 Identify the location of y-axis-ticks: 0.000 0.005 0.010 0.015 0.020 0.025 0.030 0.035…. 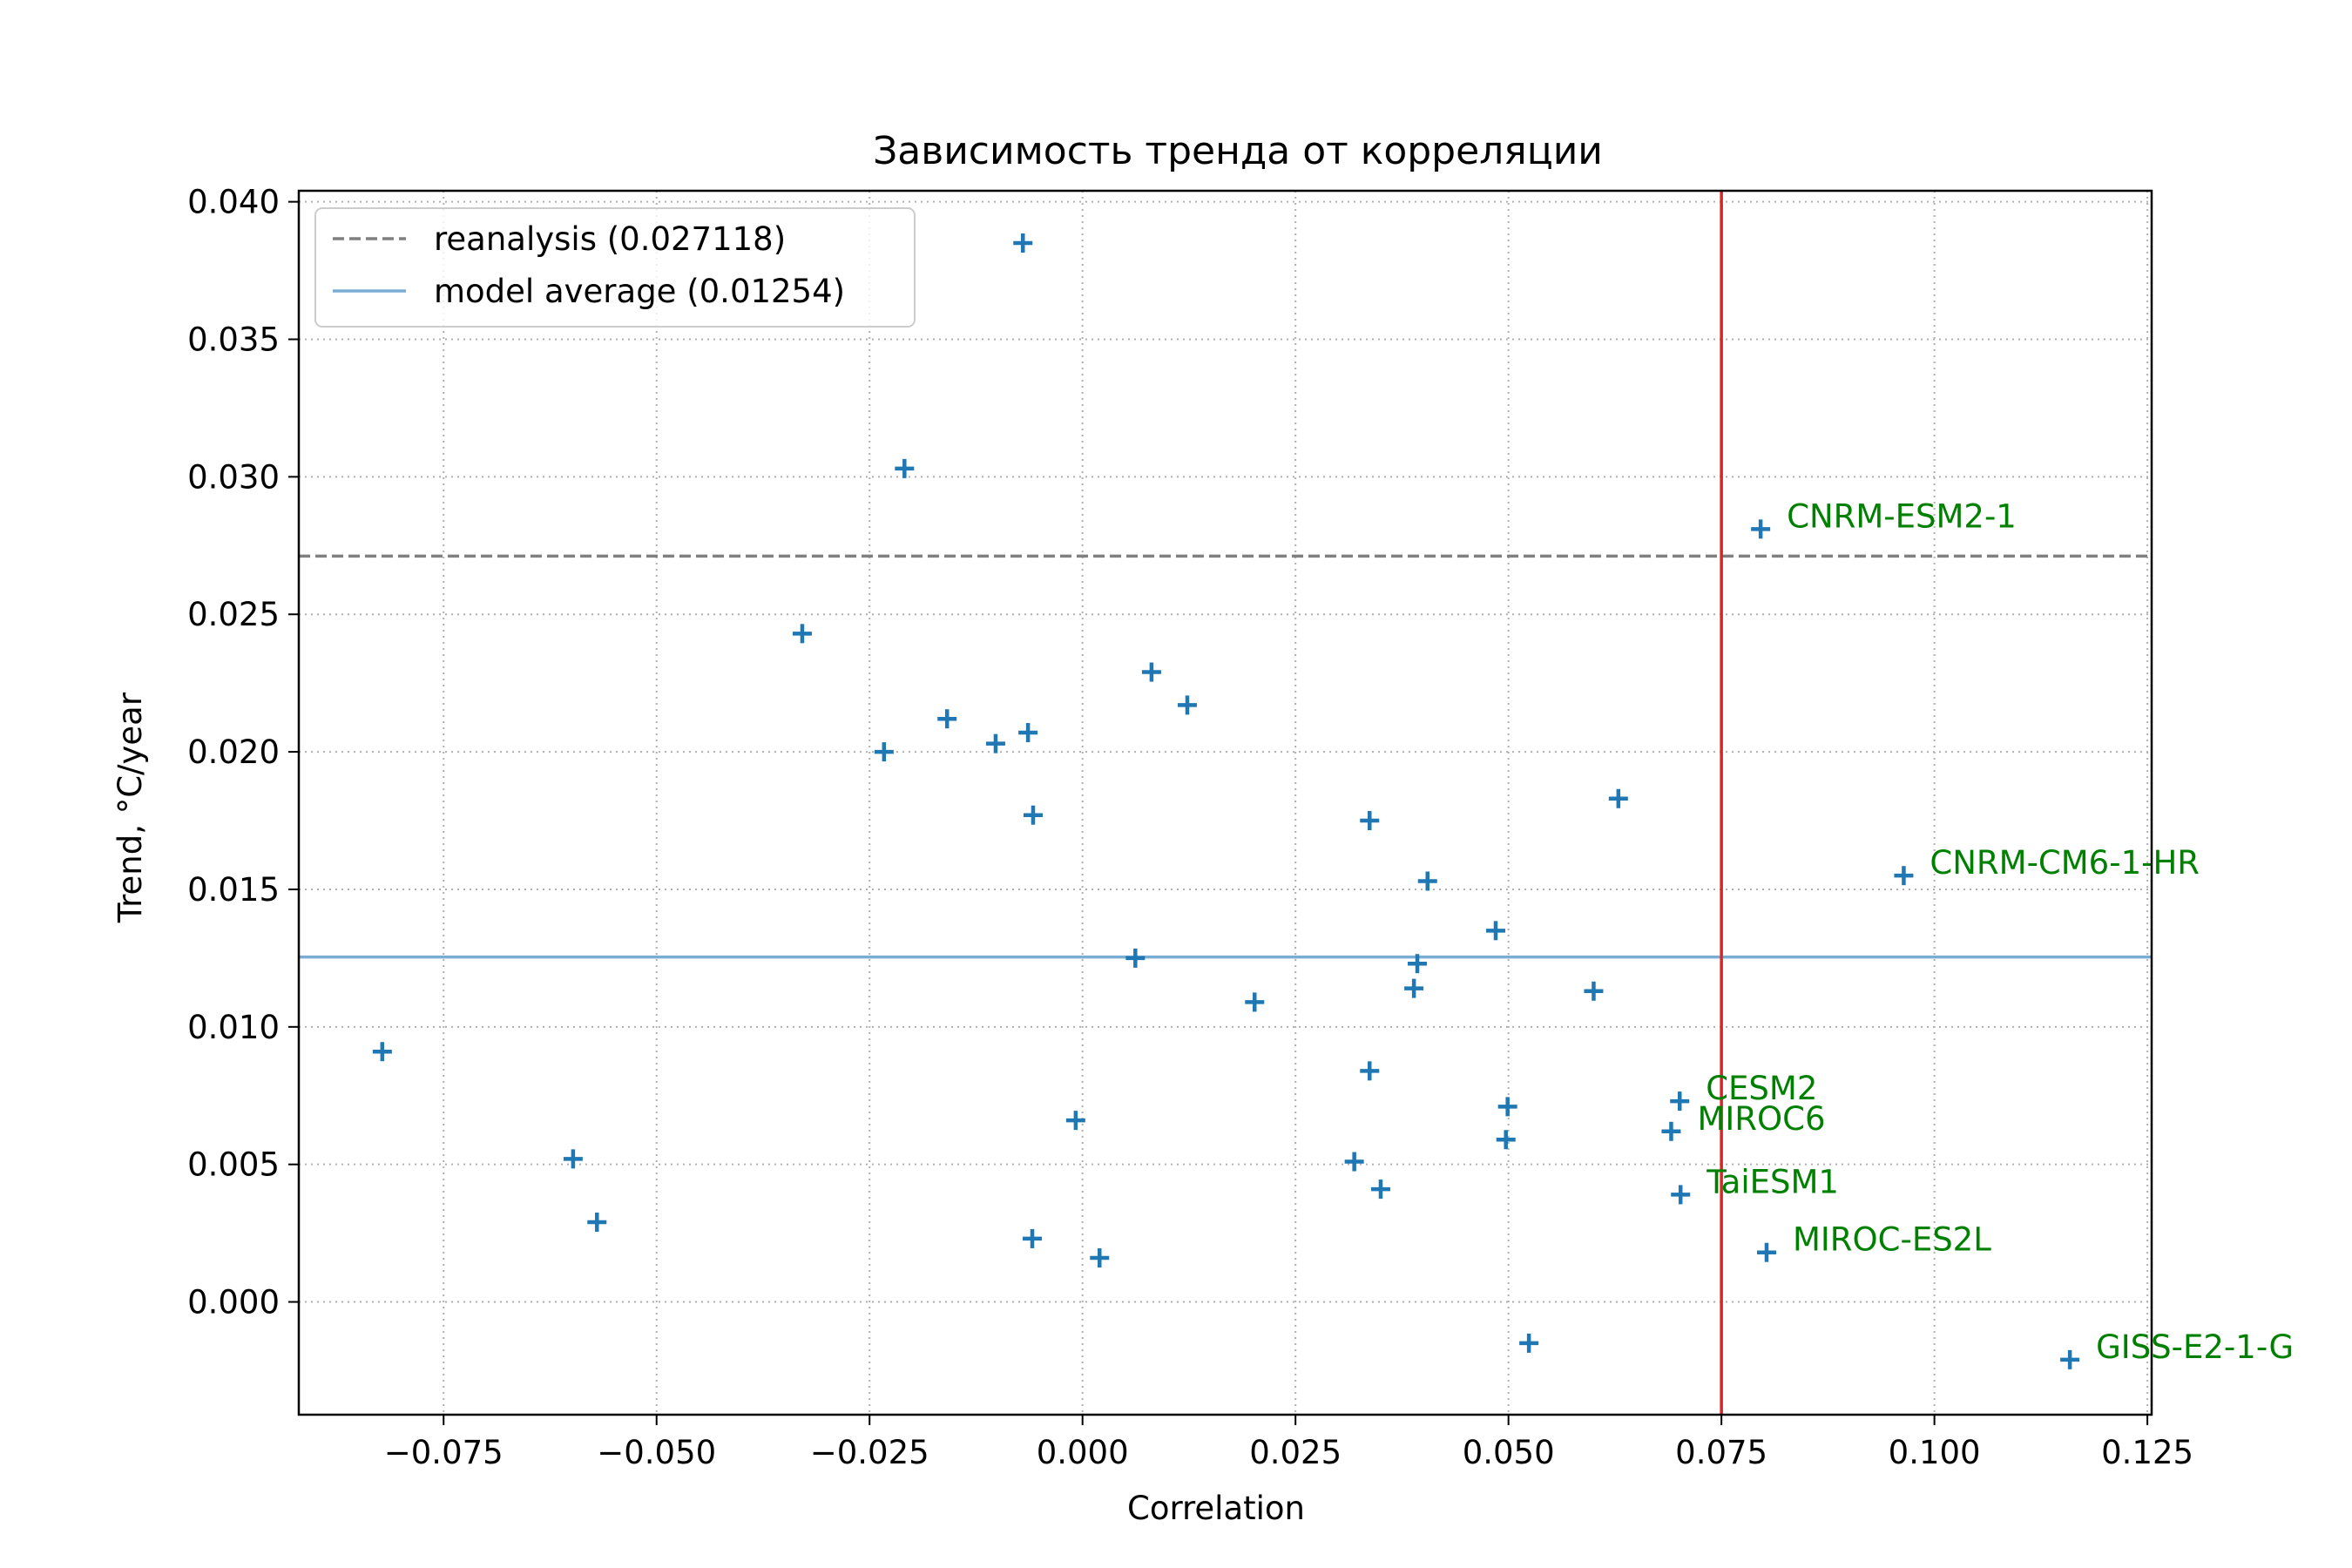
(243, 752).